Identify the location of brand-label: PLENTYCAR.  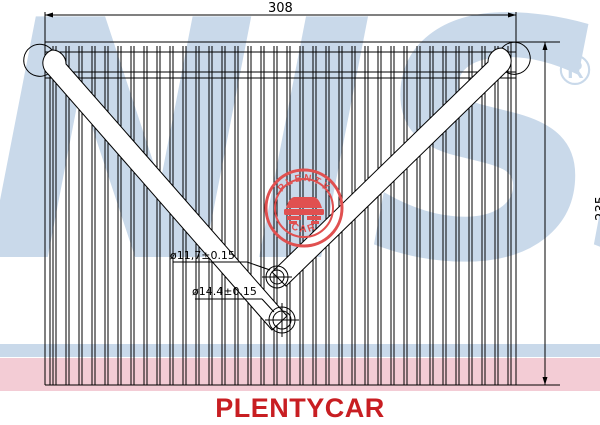
(300, 407).